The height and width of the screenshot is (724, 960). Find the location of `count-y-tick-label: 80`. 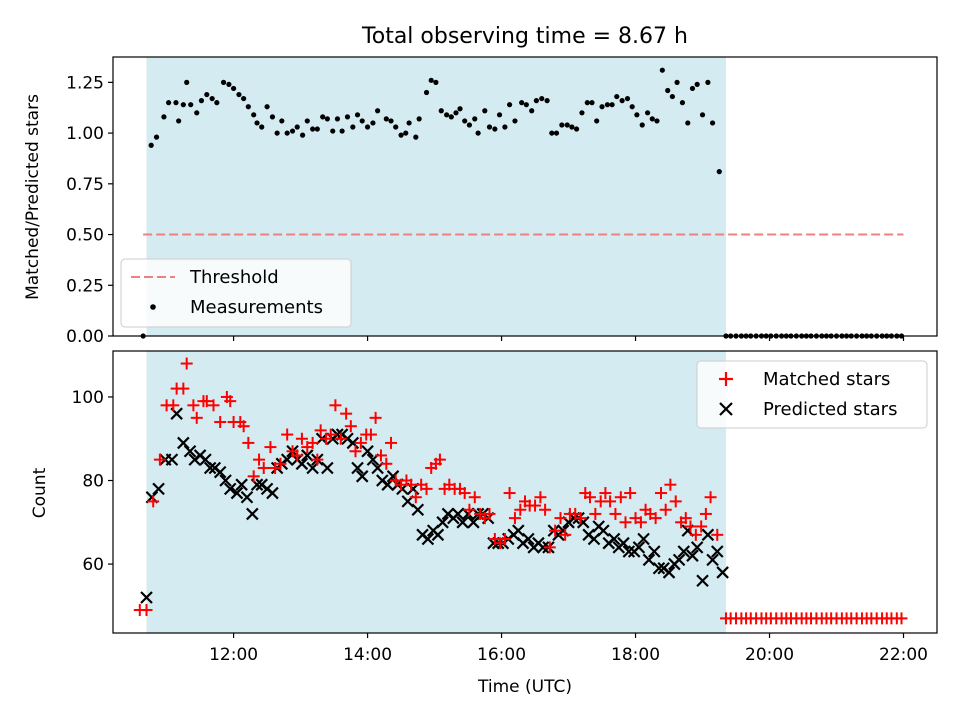

count-y-tick-label: 80 is located at coordinates (93, 482).